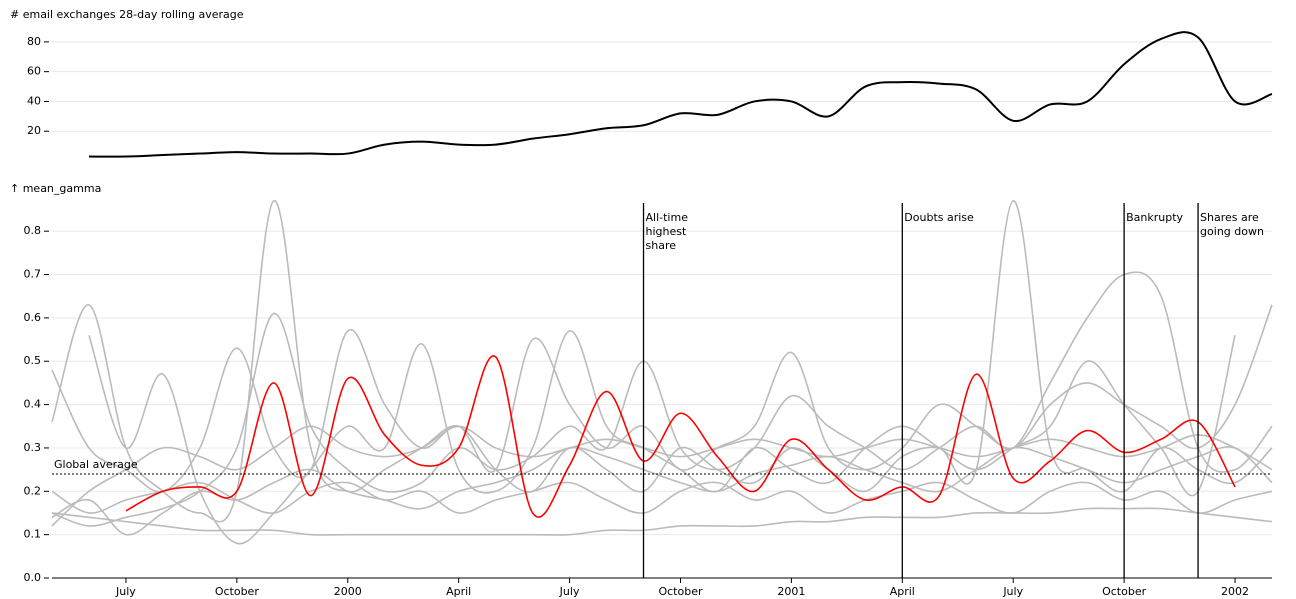 The width and height of the screenshot is (1296, 599). I want to click on annotation-label: Doubts arise, so click(939, 217).